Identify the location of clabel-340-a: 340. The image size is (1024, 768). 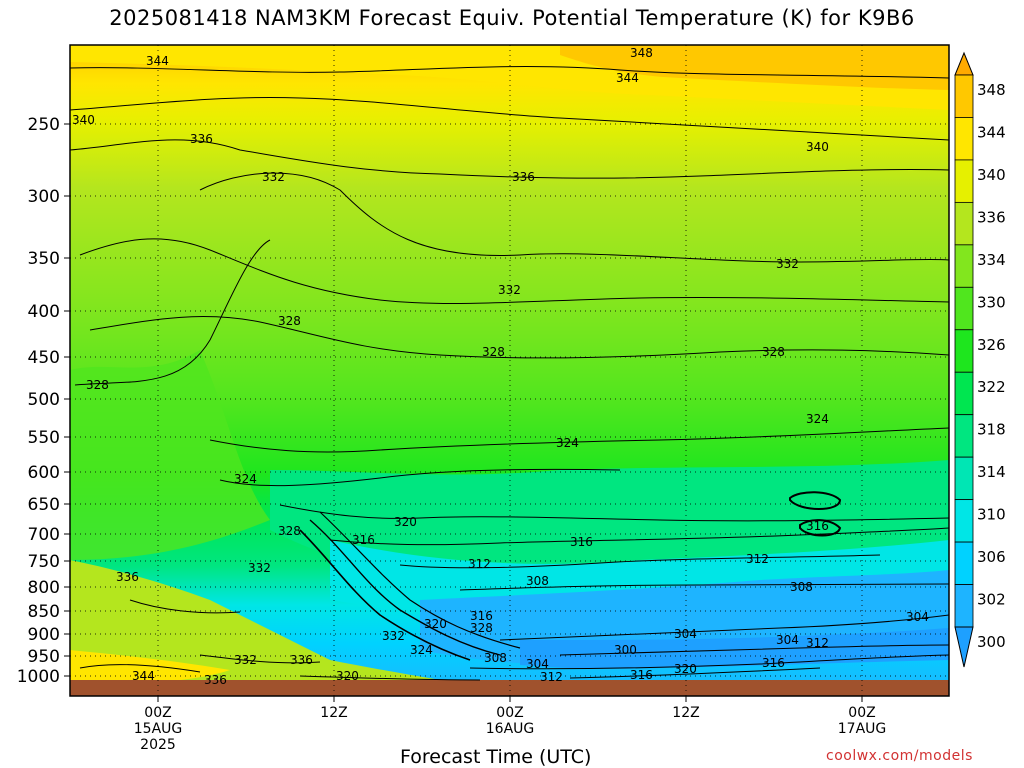
(83, 120).